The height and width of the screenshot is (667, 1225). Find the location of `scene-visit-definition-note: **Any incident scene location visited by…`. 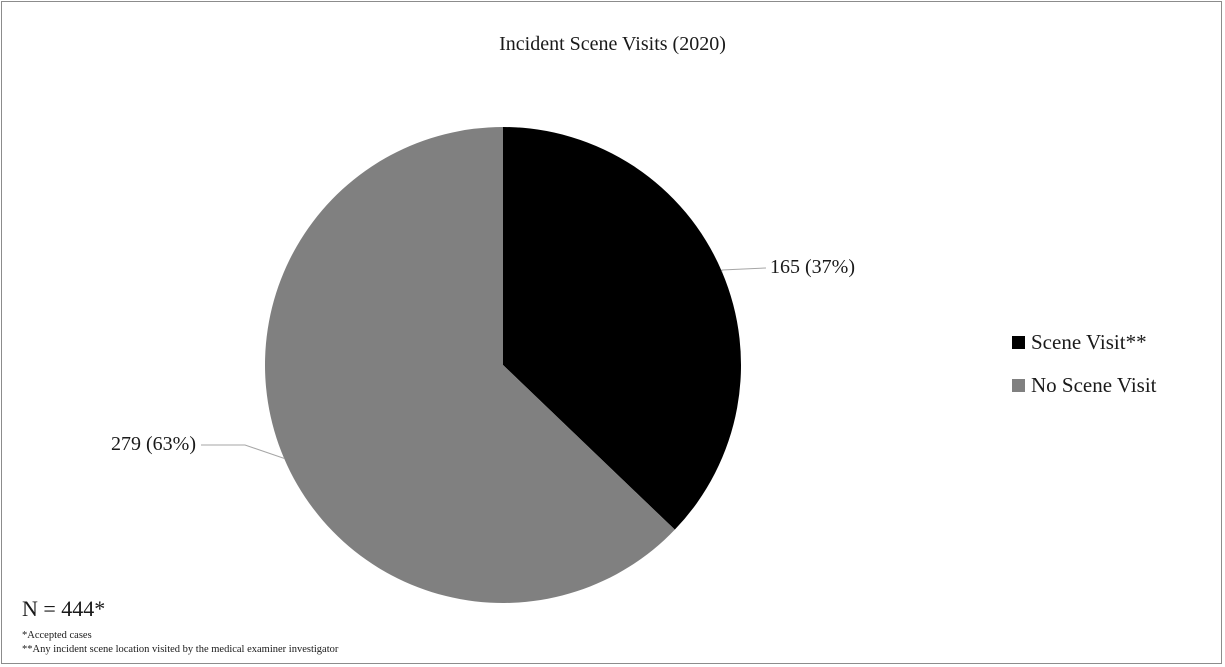

scene-visit-definition-note: **Any incident scene location visited by… is located at coordinates (180, 649).